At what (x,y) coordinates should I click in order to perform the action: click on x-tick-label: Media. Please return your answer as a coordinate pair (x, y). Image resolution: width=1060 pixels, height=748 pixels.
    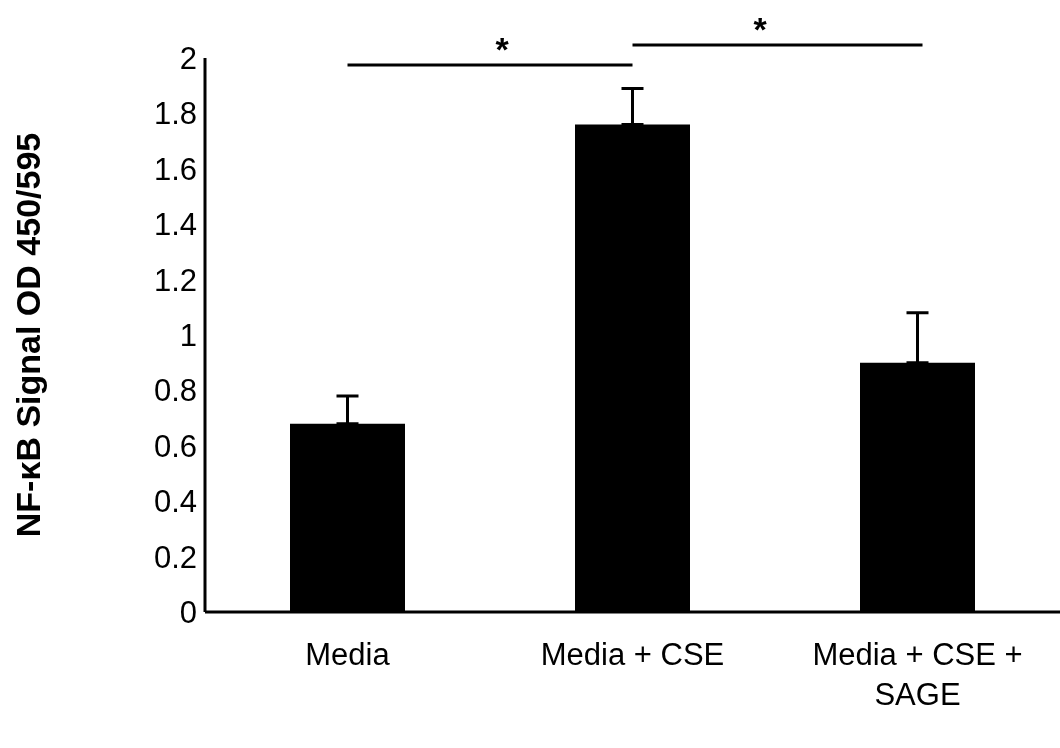
    Looking at the image, I should click on (348, 654).